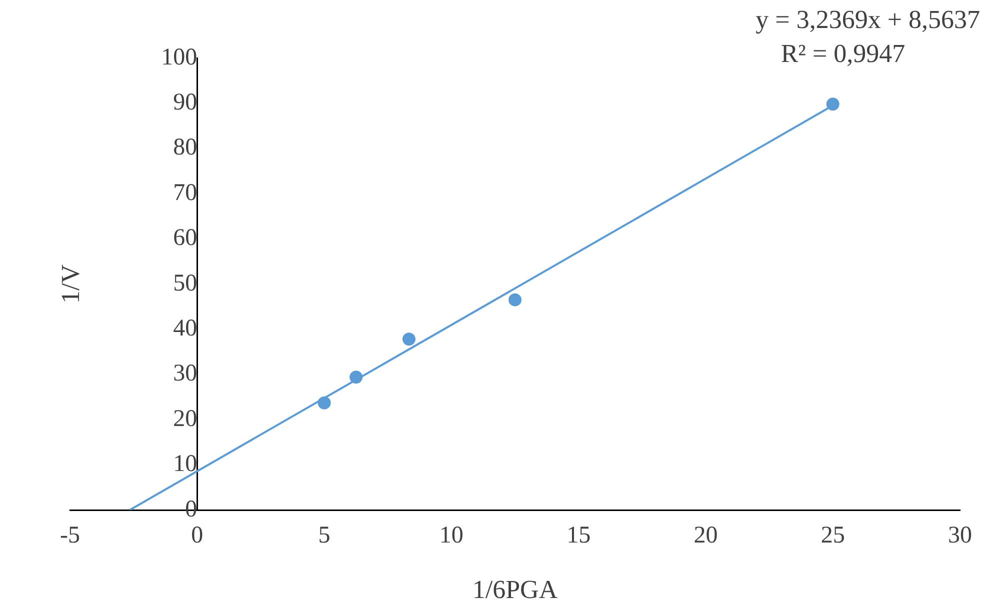 This screenshot has width=989, height=608. Describe the element at coordinates (185, 328) in the screenshot. I see `y-tick-label: 40` at that location.